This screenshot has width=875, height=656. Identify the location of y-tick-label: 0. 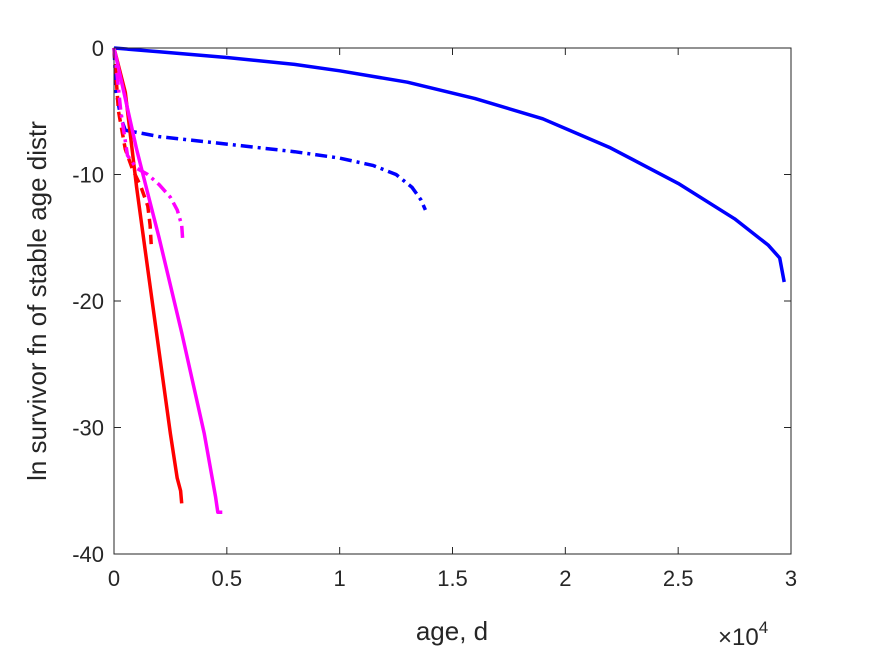
(98, 48).